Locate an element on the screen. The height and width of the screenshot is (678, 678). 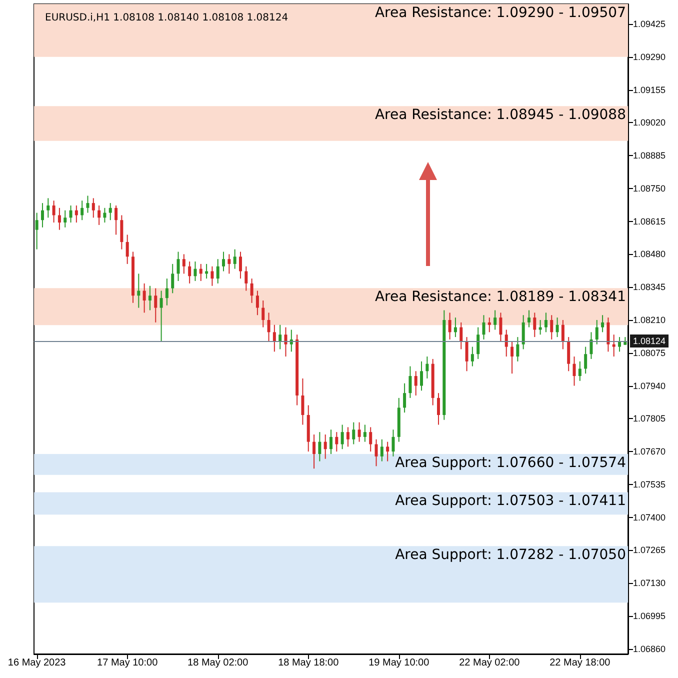
y-tick-label: 1.07940 is located at coordinates (649, 385).